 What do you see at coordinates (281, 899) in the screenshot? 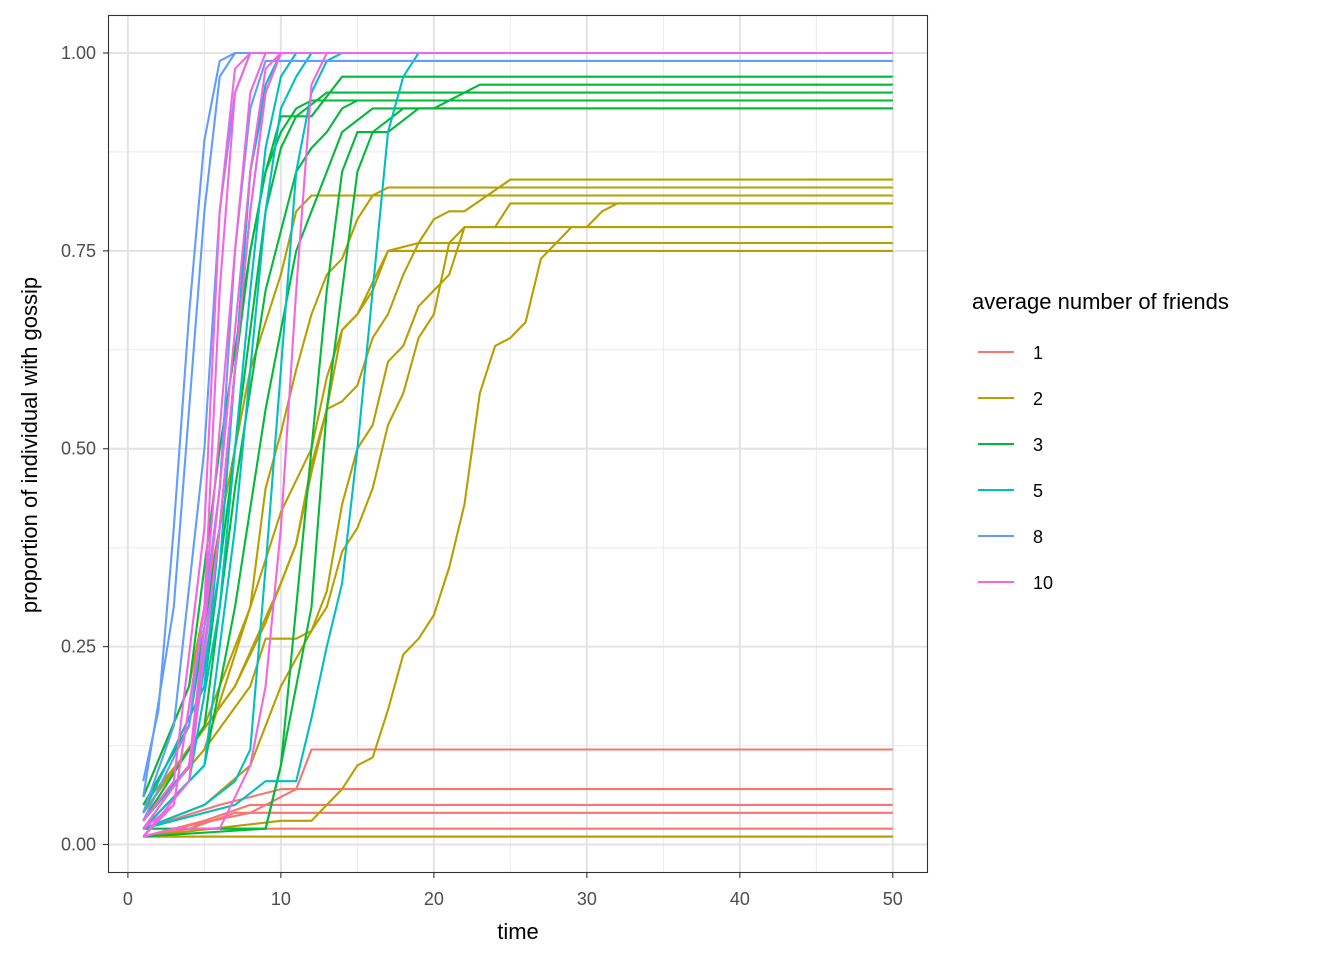
I see `x-tick-label: 10` at bounding box center [281, 899].